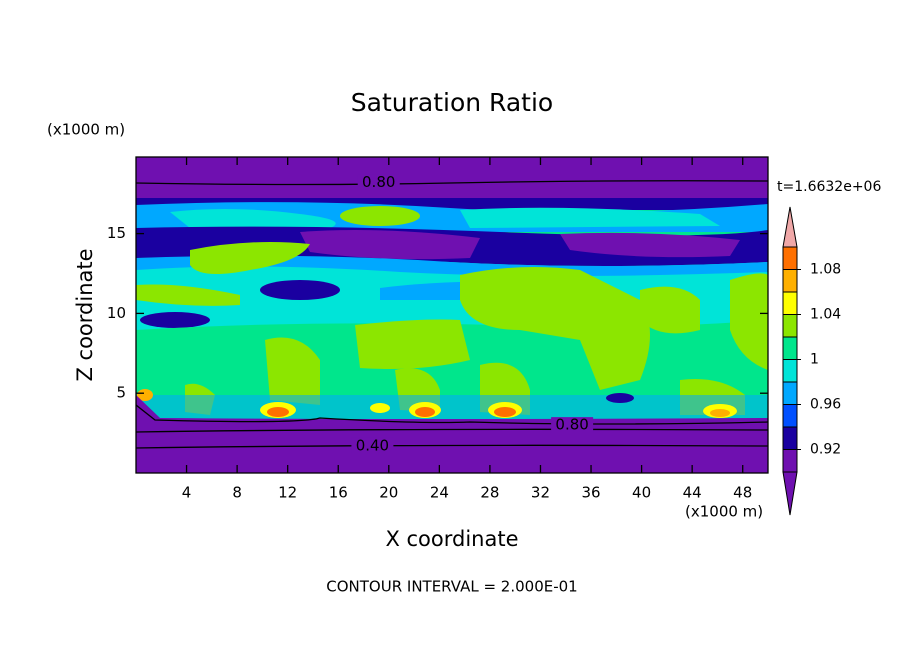 The height and width of the screenshot is (654, 904). Describe the element at coordinates (742, 493) in the screenshot. I see `x-tick-label: 48` at that location.